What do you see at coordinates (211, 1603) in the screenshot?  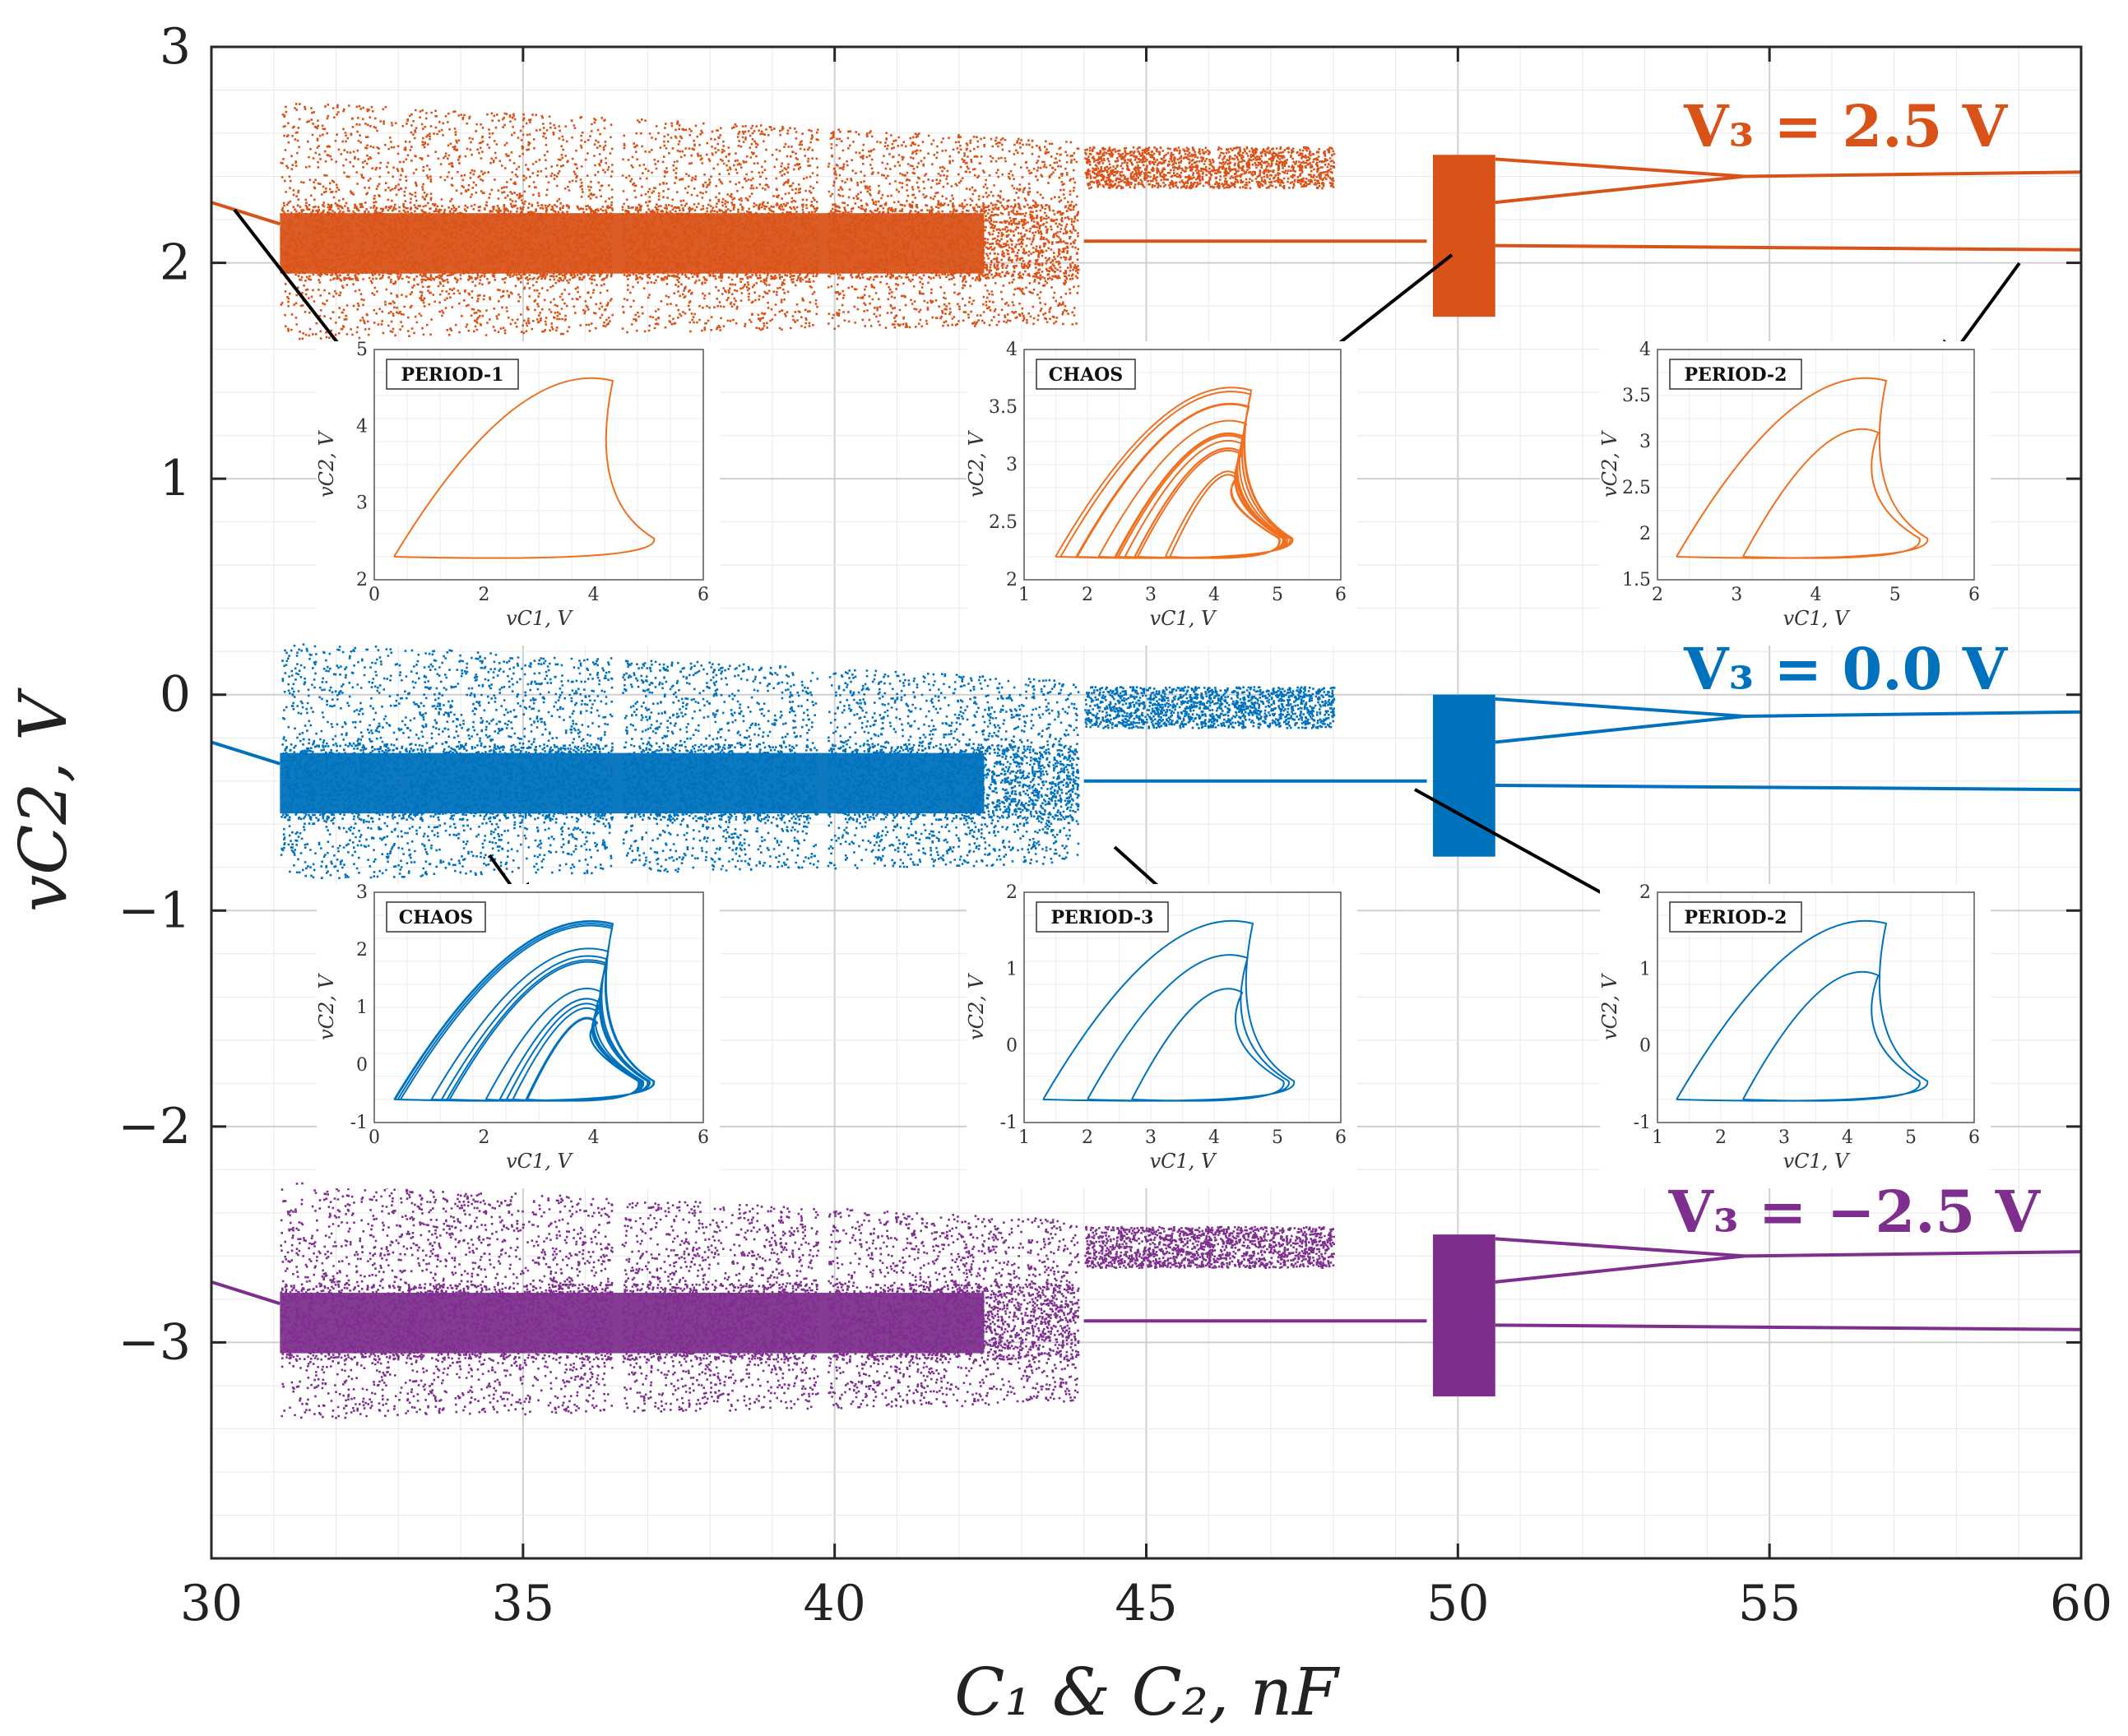 I see `x-tick-label: 30` at bounding box center [211, 1603].